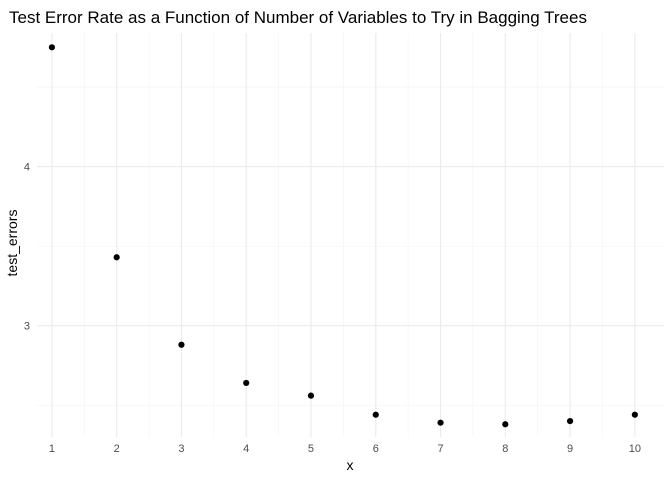 The width and height of the screenshot is (672, 480). What do you see at coordinates (635, 449) in the screenshot?
I see `x-tick-label: 10` at bounding box center [635, 449].